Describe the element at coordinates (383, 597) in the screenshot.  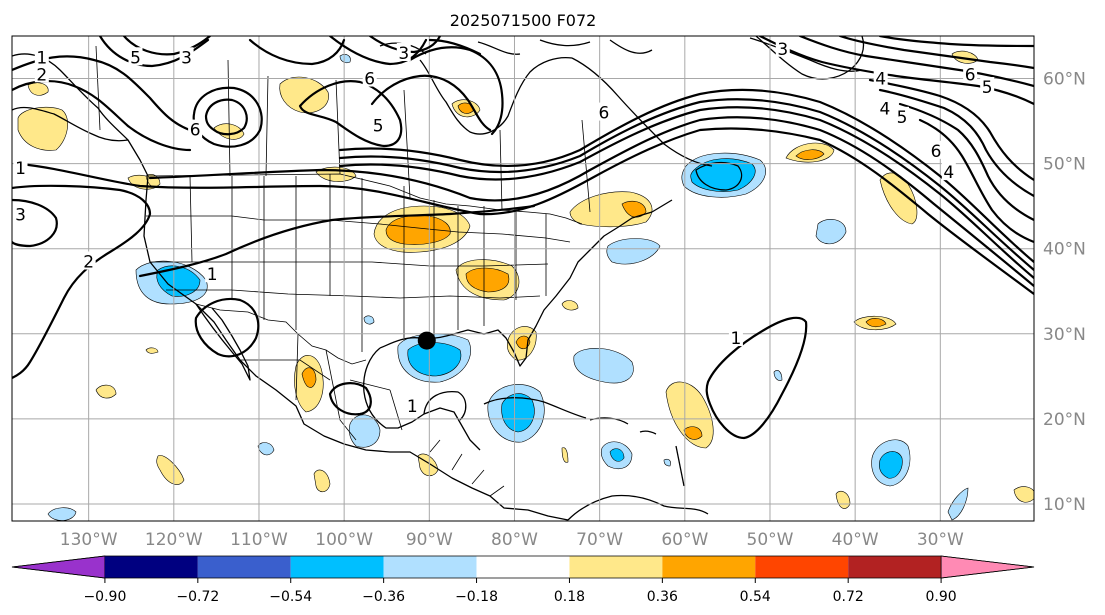
I see `colorbar-tick-label: −0.36` at that location.